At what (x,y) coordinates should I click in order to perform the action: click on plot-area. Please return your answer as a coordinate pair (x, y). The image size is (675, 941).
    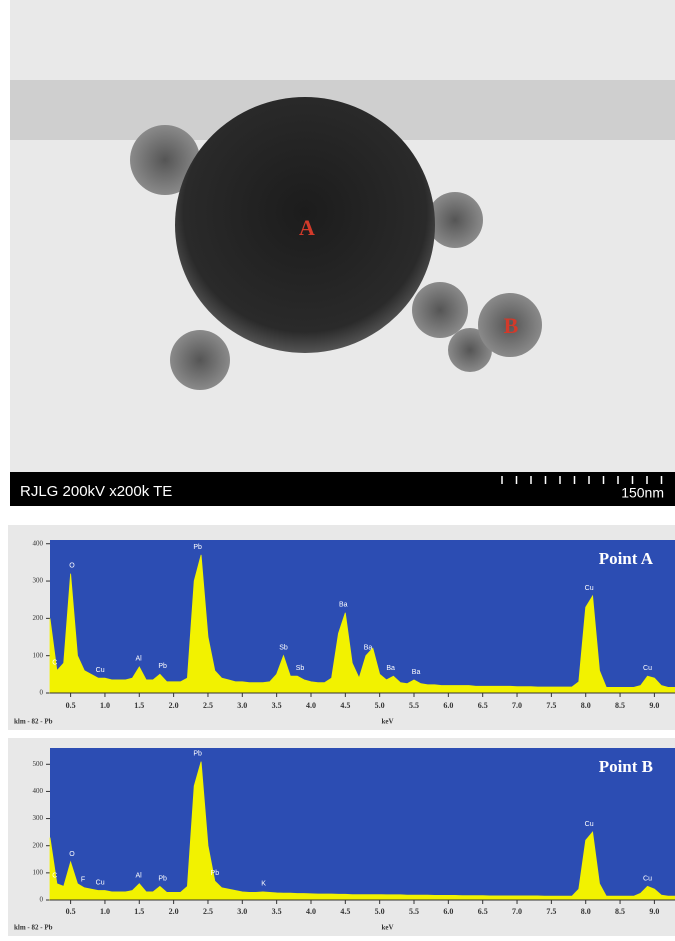
    Looking at the image, I should click on (362, 824).